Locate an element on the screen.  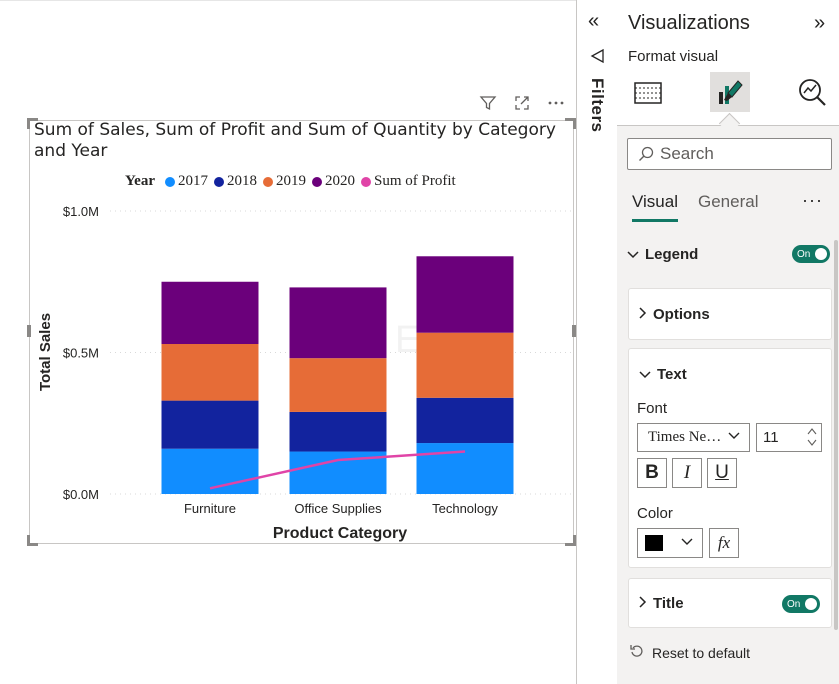
color-label: Color is located at coordinates (655, 513).